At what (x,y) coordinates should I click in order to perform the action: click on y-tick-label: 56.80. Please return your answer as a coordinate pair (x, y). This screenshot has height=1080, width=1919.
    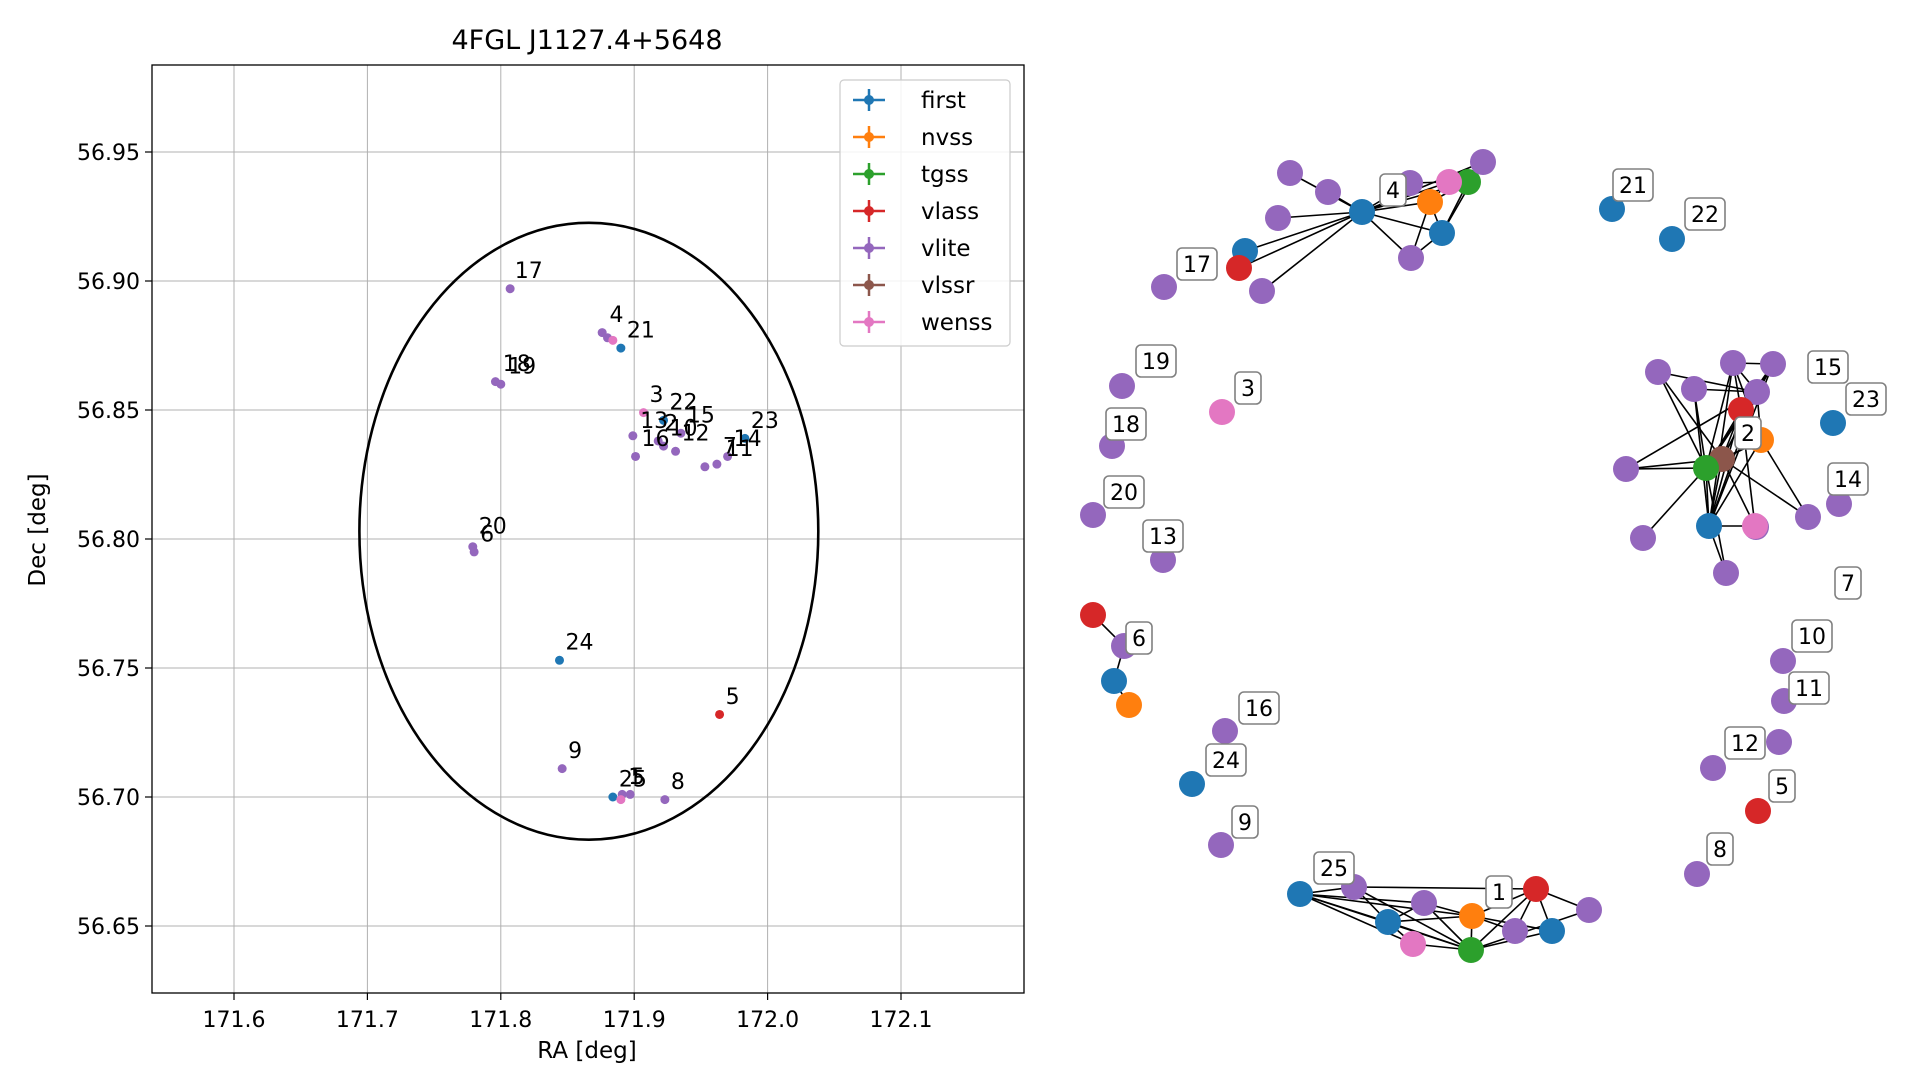
    Looking at the image, I should click on (108, 540).